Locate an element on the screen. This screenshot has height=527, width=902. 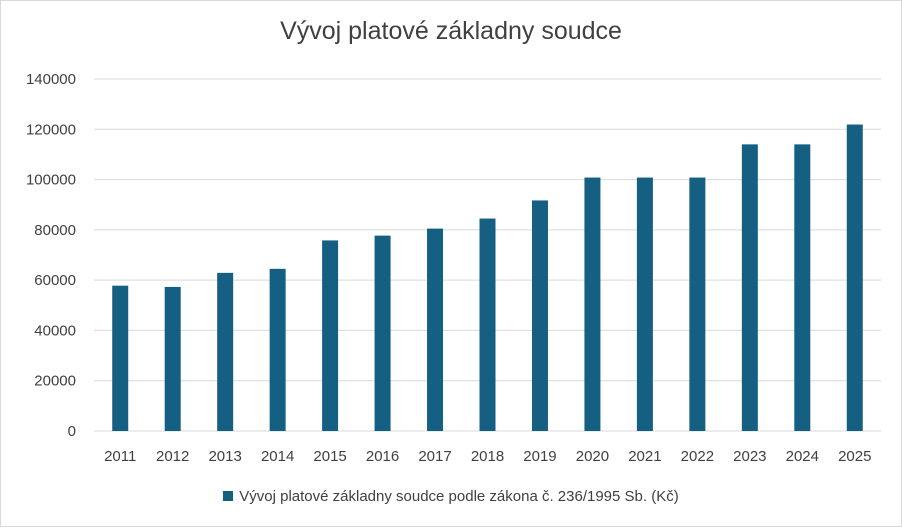
x-tick-label: 2014 is located at coordinates (277, 456).